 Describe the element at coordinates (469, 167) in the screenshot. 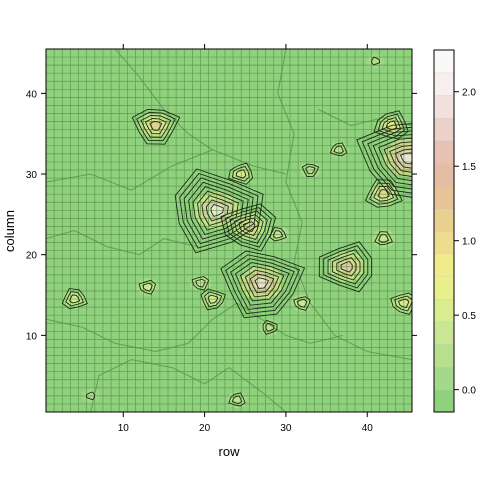

I see `color-key-tick-label: 1.5` at that location.